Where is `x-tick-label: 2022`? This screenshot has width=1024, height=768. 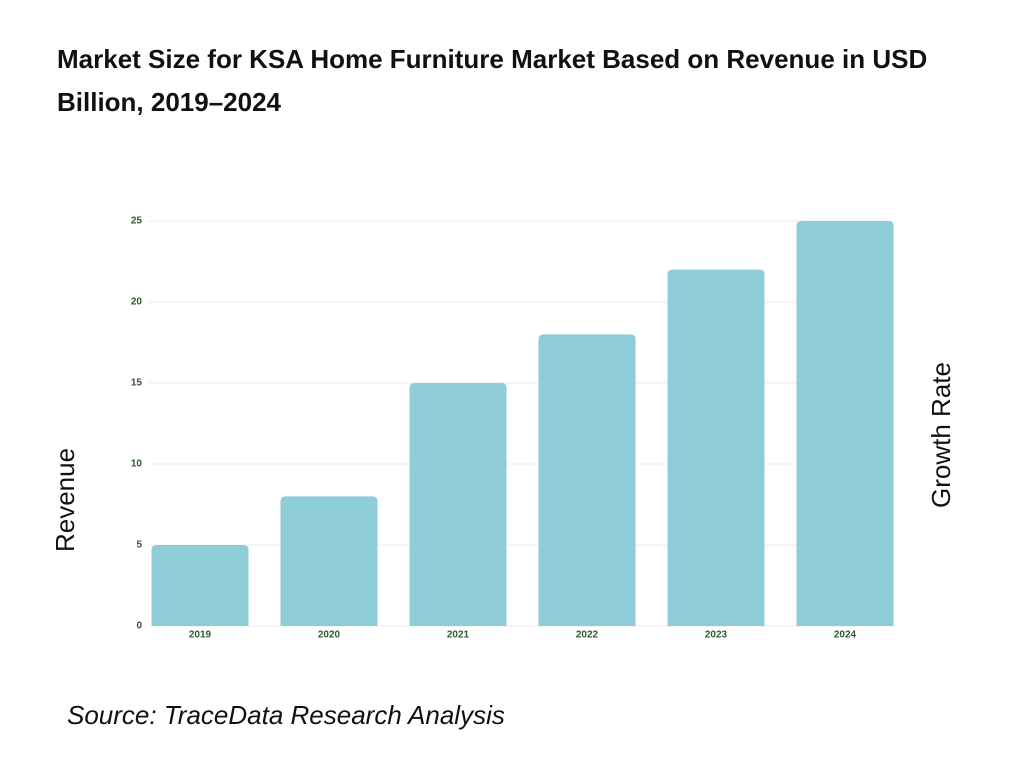 x-tick-label: 2022 is located at coordinates (587, 635).